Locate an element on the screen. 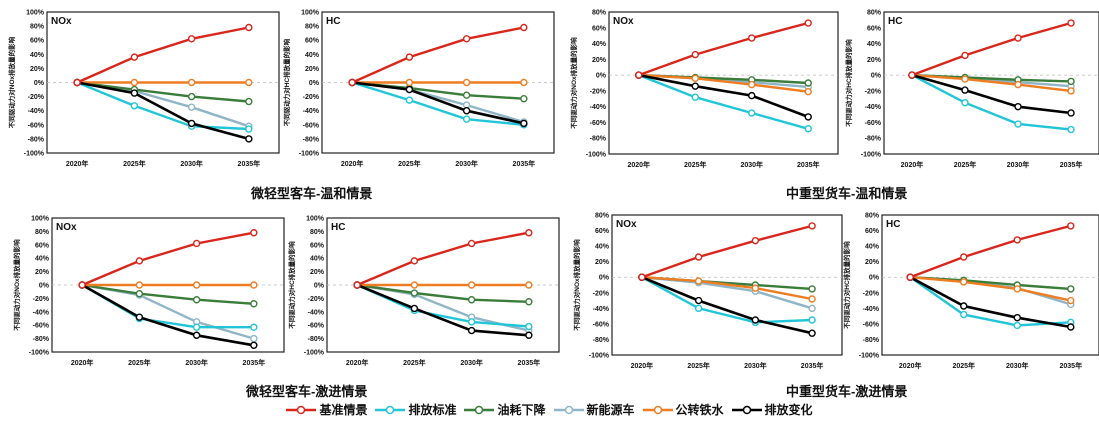 This screenshot has height=423, width=1099. series-line-total is located at coordinates (163, 111).